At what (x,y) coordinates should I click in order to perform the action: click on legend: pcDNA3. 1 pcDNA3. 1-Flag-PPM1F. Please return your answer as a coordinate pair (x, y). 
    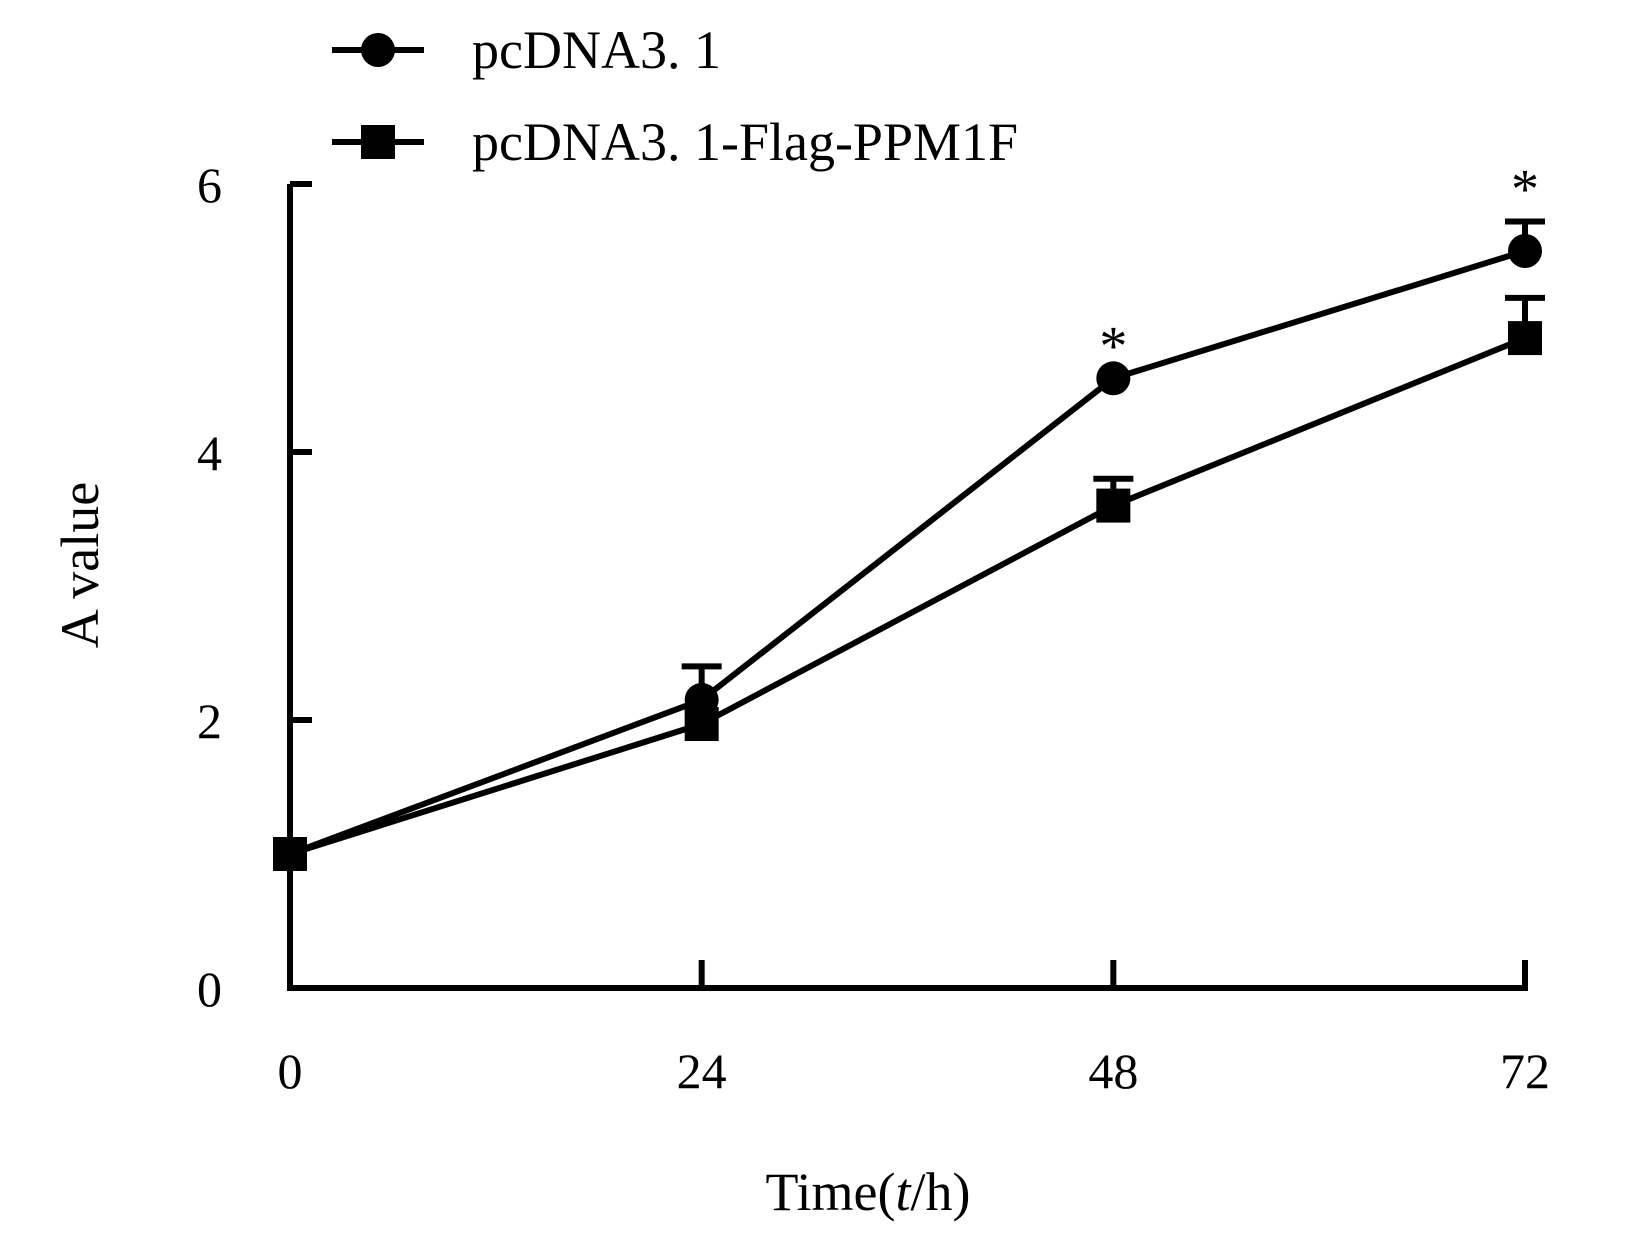
    Looking at the image, I should click on (675, 96).